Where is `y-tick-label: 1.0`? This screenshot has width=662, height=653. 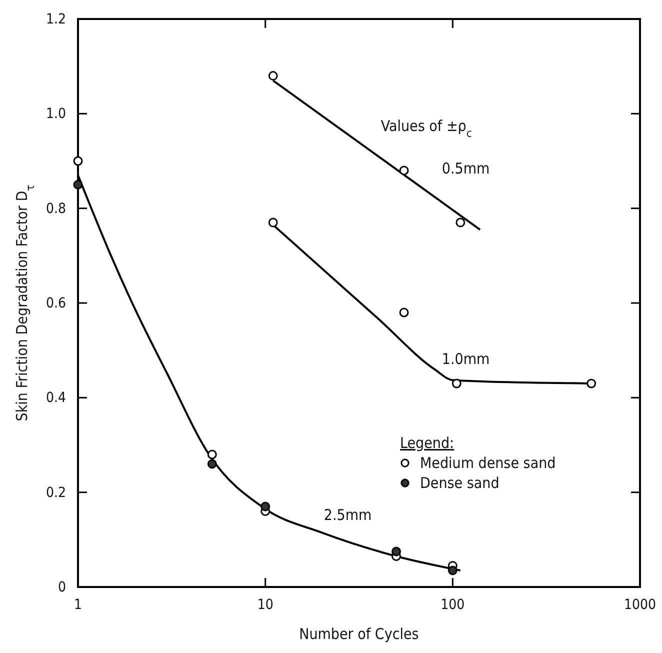
y-tick-label: 1.0 is located at coordinates (56, 114).